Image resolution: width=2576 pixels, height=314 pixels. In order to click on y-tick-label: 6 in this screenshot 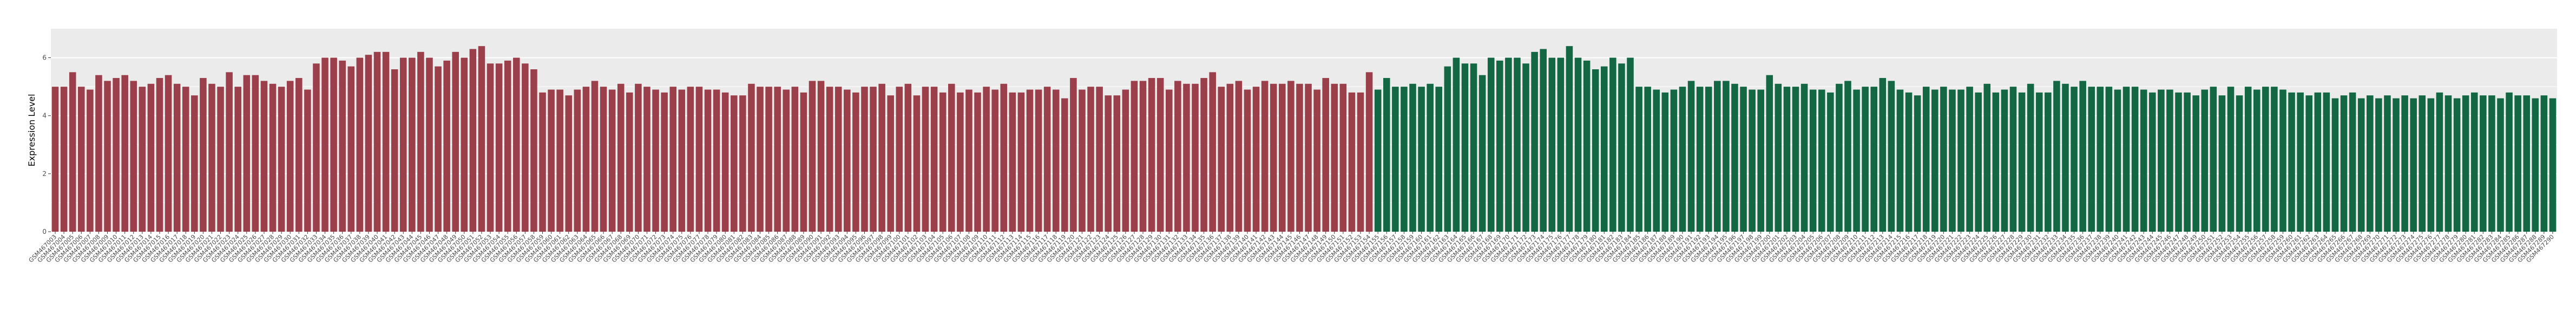, I will do `click(44, 58)`.